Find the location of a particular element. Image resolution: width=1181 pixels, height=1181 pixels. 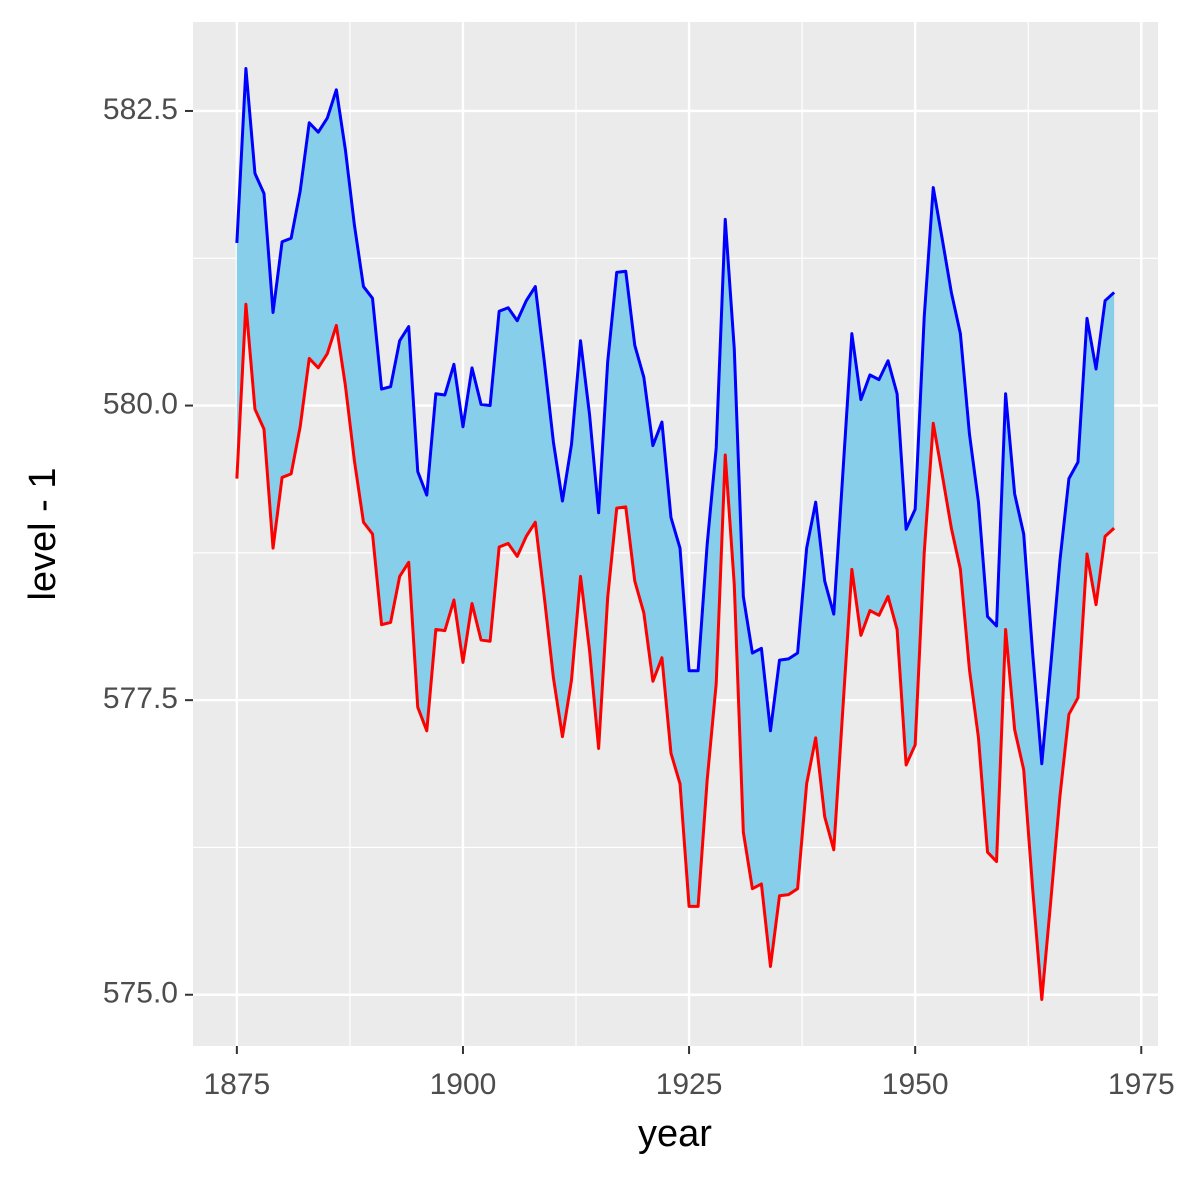

x-tick-label: 1875 is located at coordinates (236, 1084).